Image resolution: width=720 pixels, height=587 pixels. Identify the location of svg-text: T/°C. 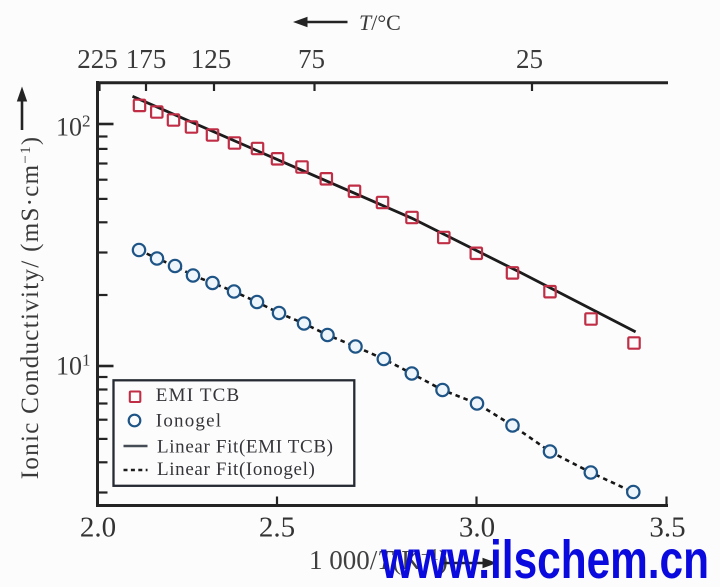
(380, 22).